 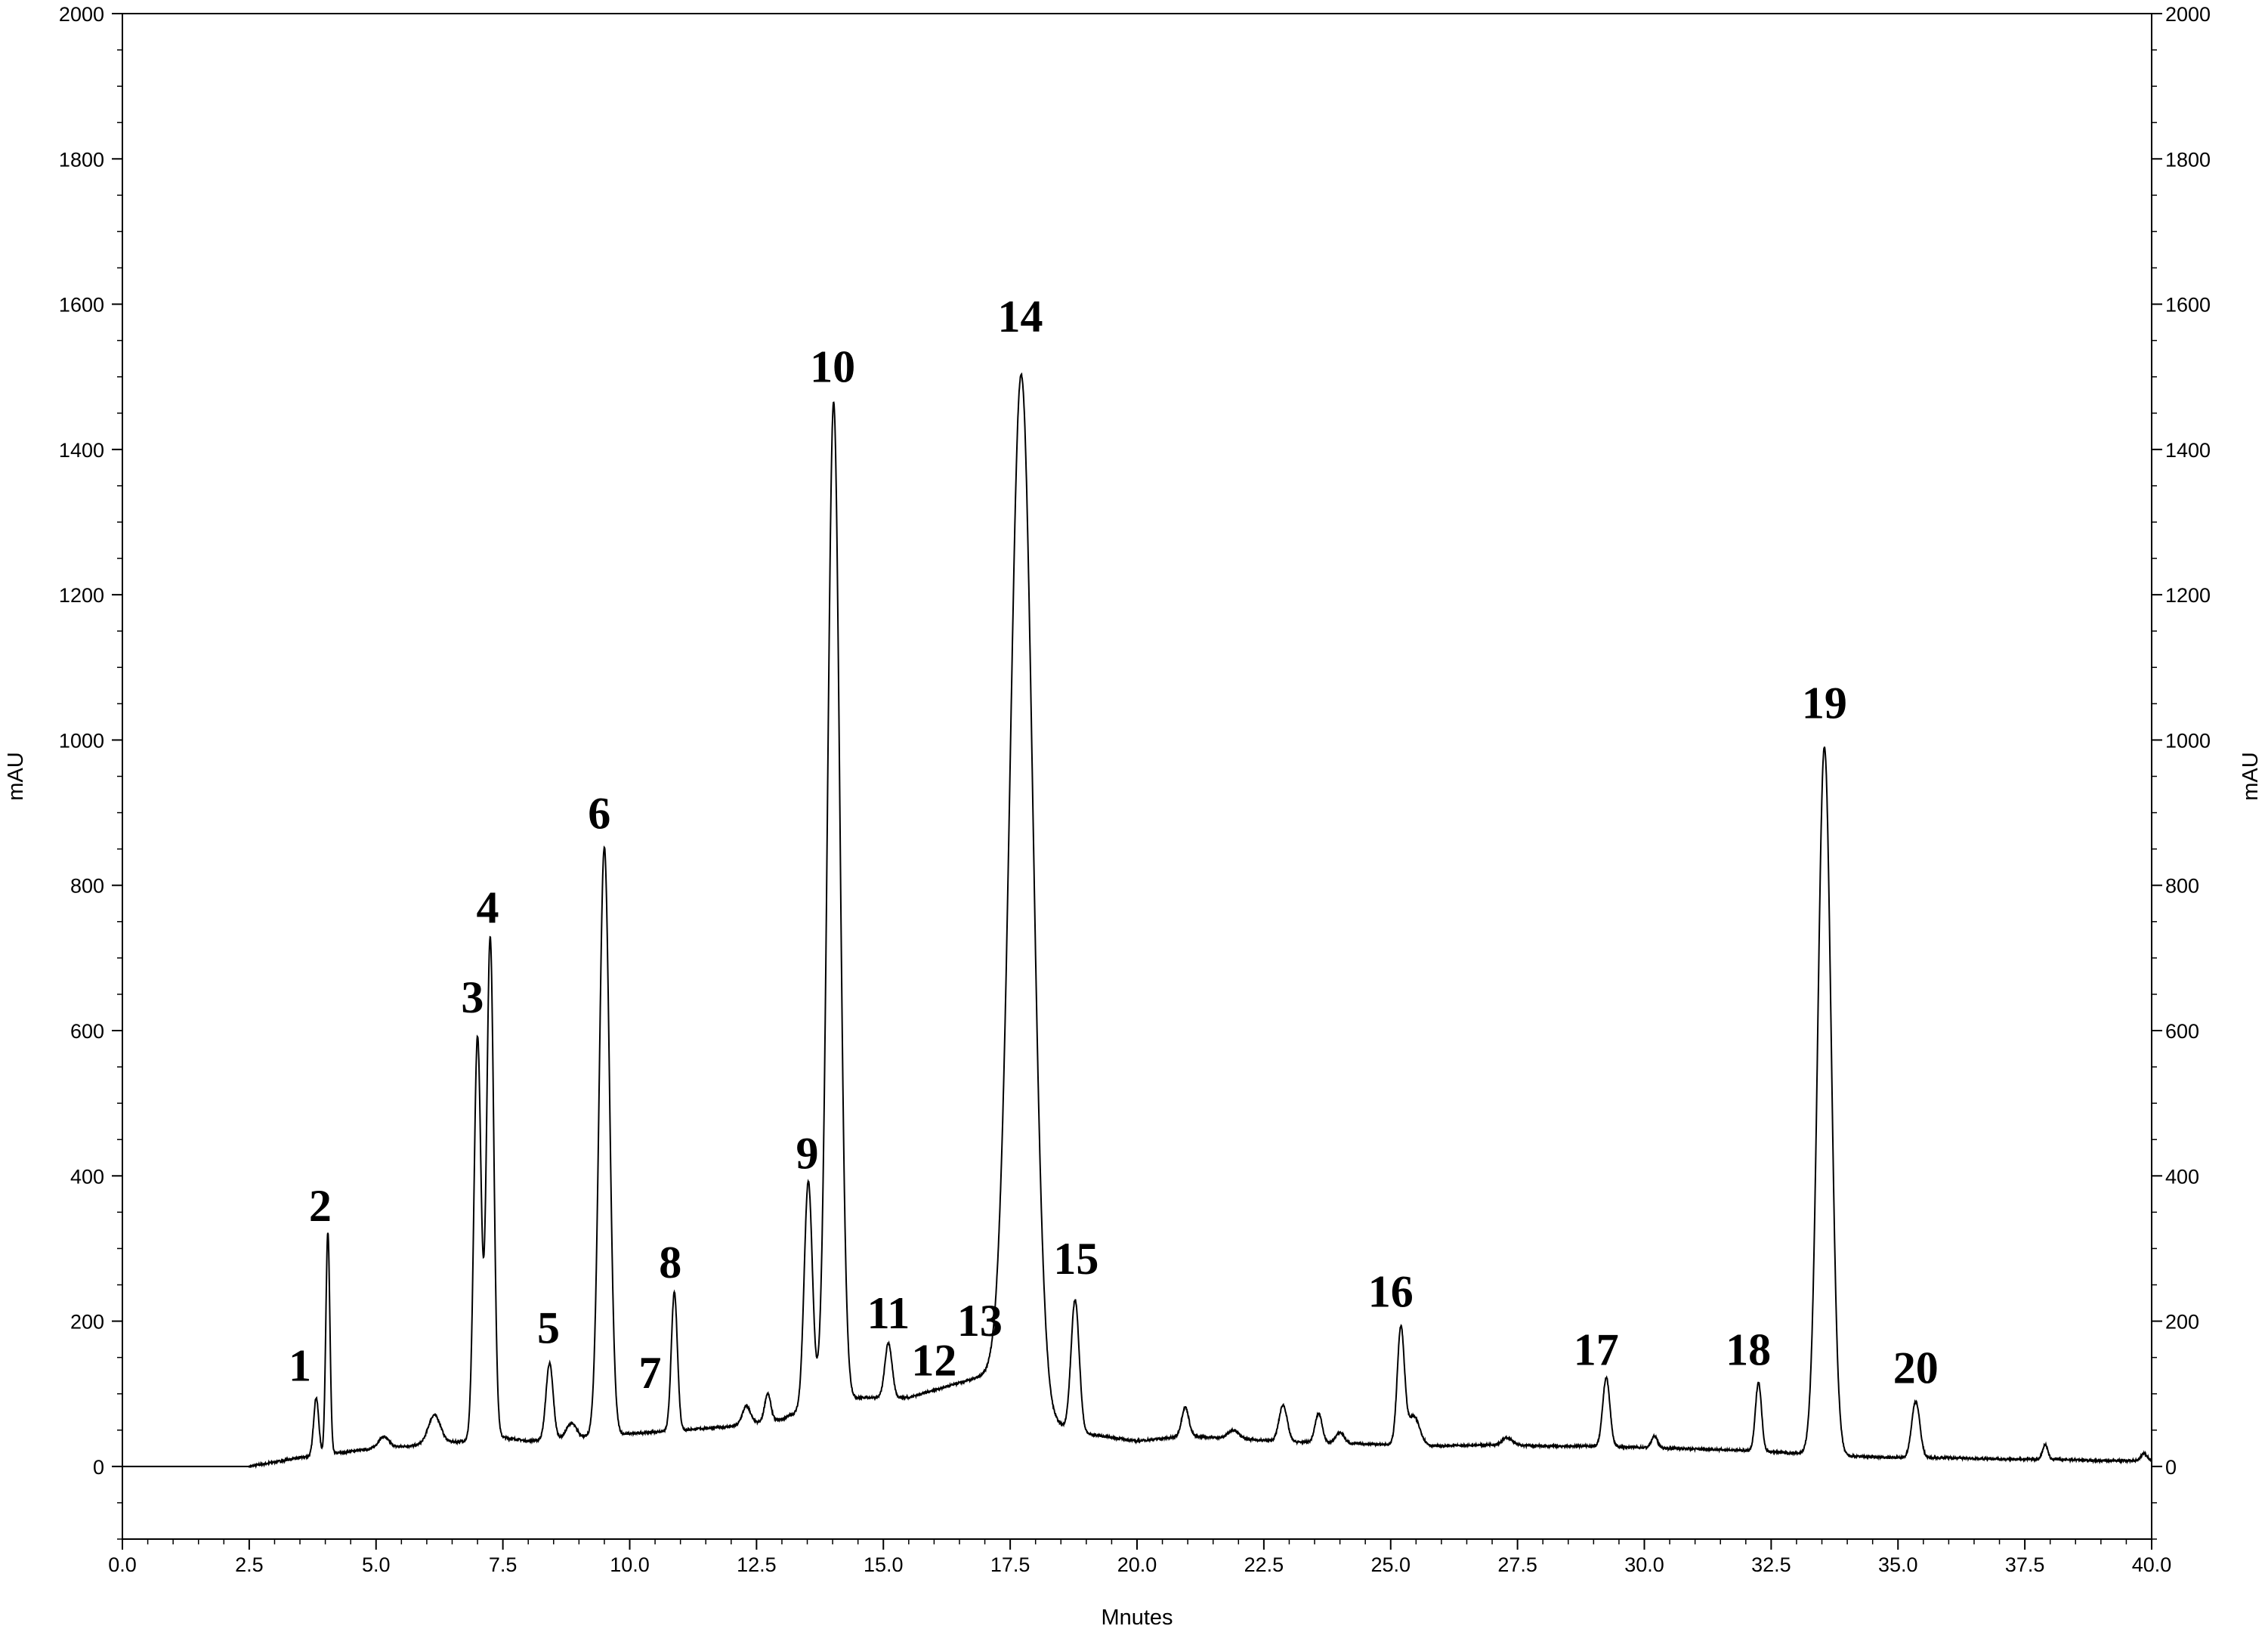 I want to click on y-tick-label-left: 200, so click(x=87, y=1322).